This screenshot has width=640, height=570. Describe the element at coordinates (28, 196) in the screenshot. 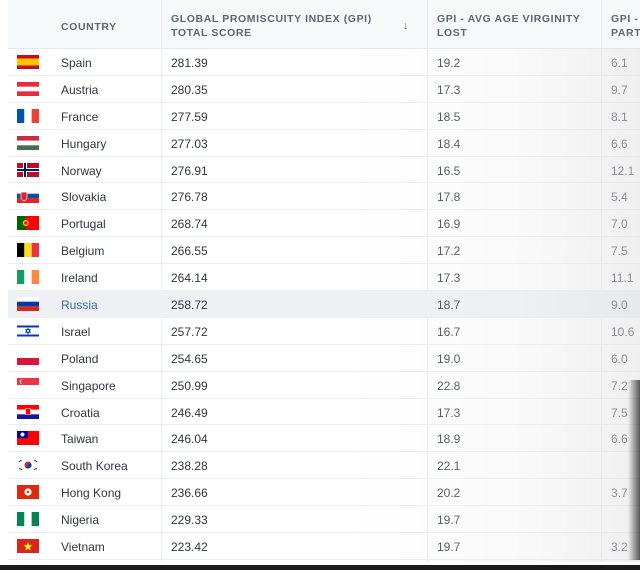

I see `flag-sk-icon` at that location.